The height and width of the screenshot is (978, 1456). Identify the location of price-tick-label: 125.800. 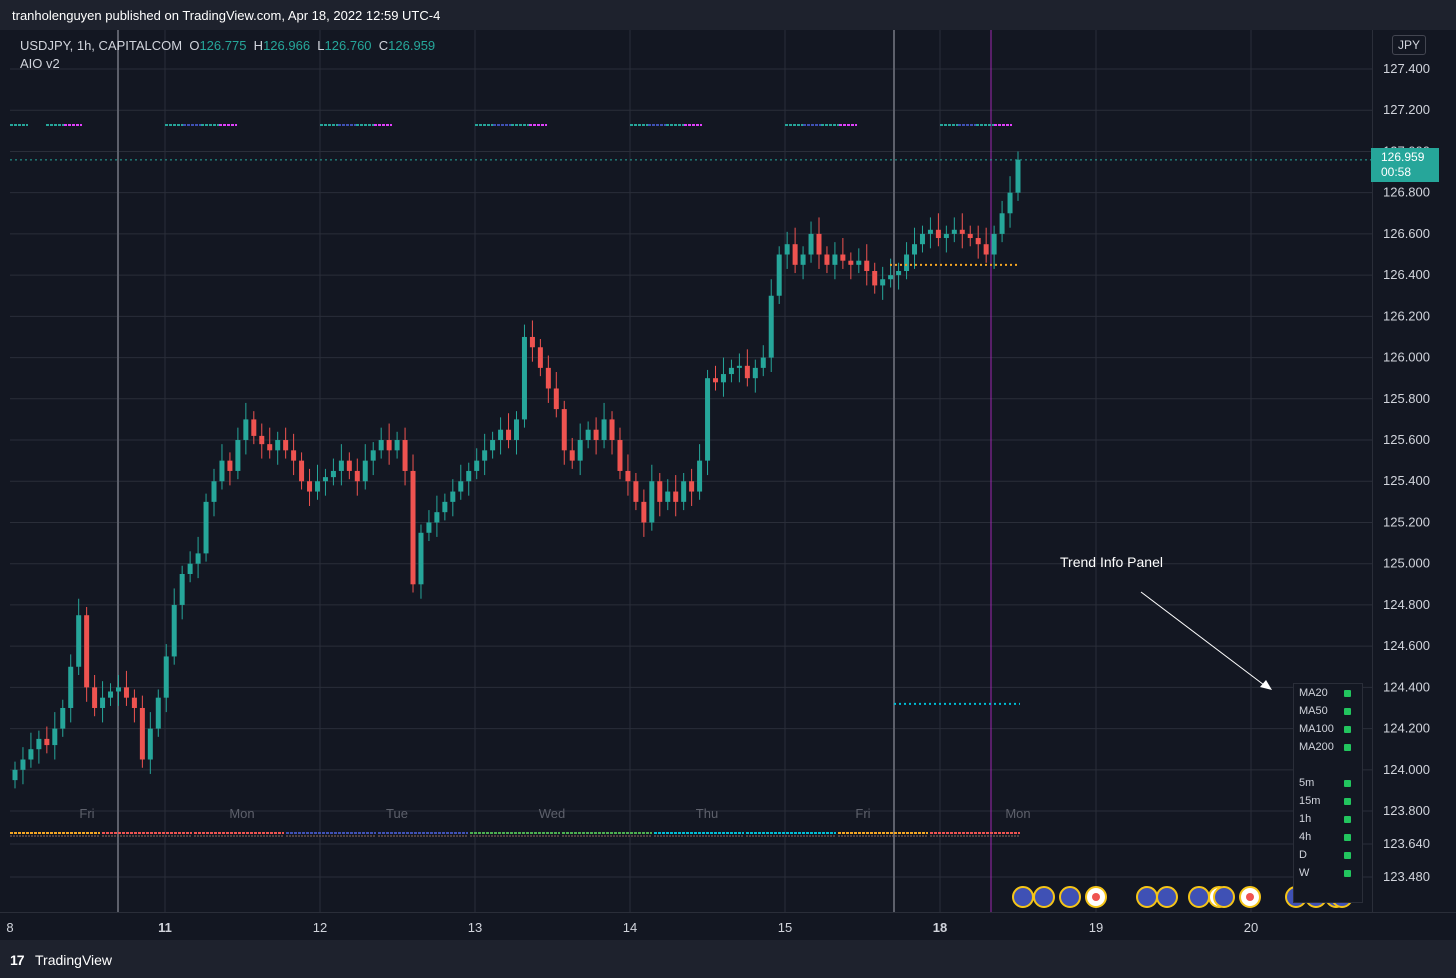
(1406, 398).